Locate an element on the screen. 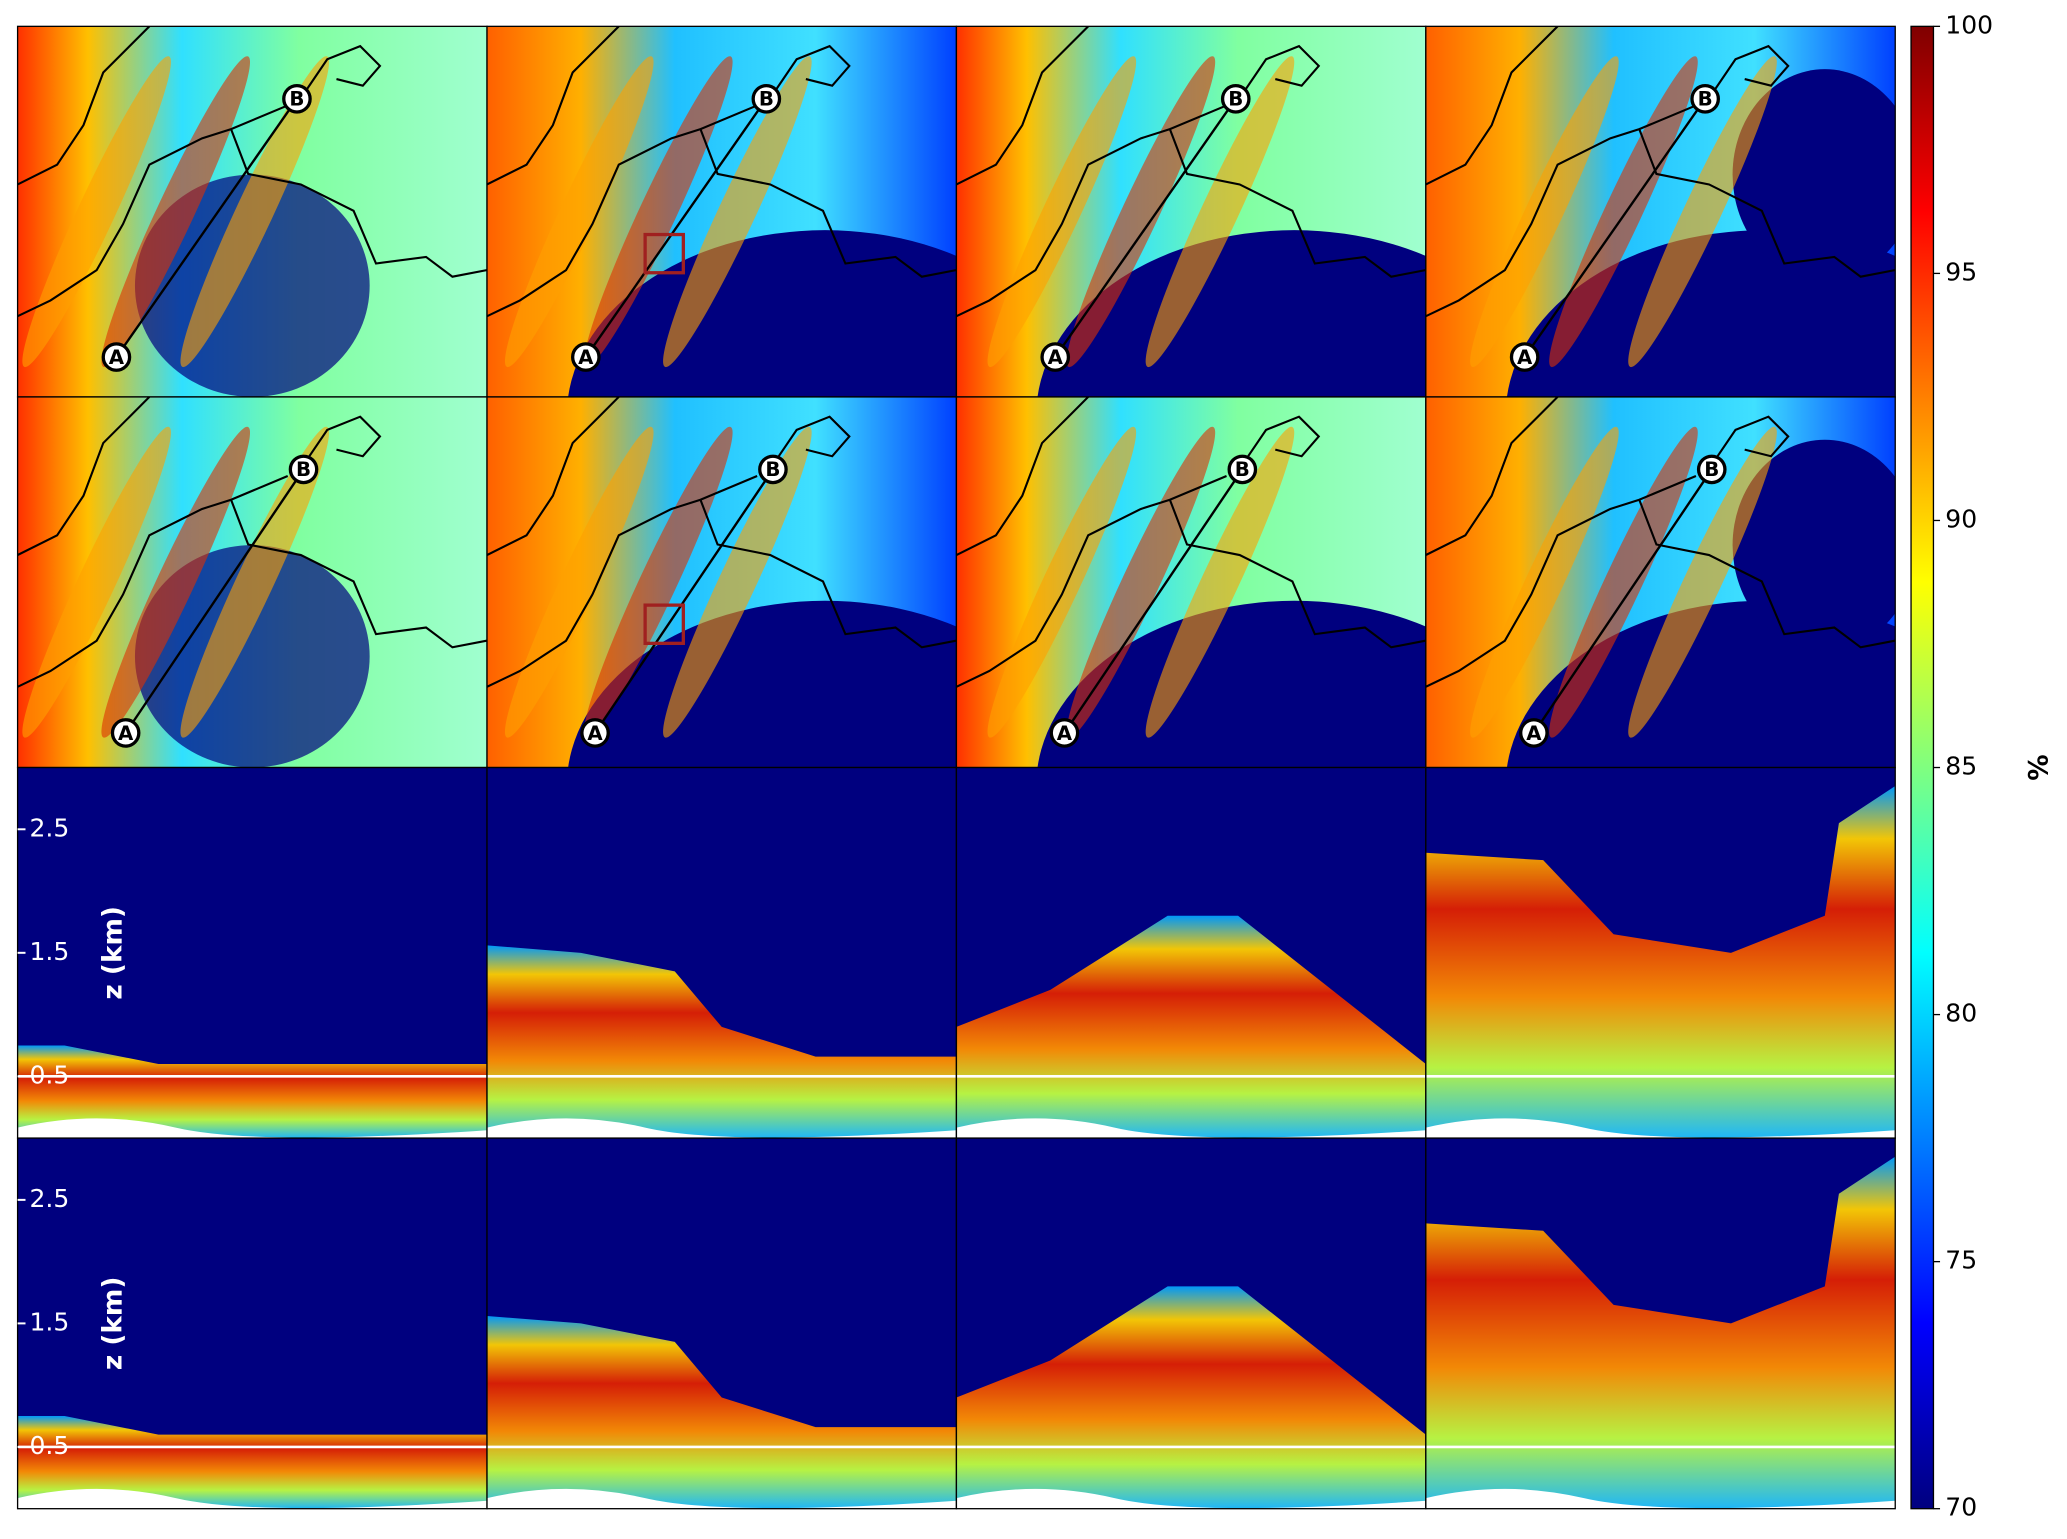  colorbar-tick-label: 90 is located at coordinates (1961, 518).